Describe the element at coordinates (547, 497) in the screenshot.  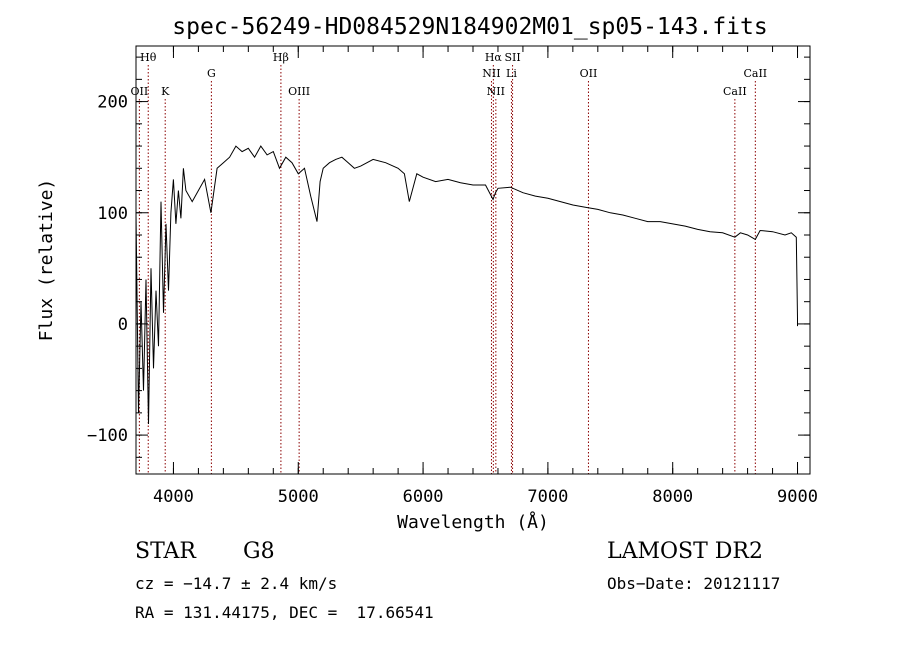
I see `x-tick-label: 7000` at that location.